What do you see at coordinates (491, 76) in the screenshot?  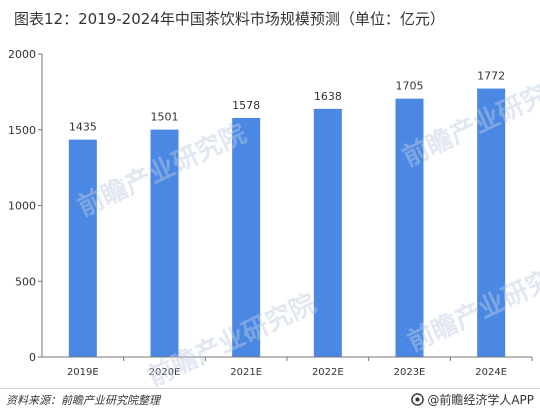 I see `data-label: 1772` at bounding box center [491, 76].